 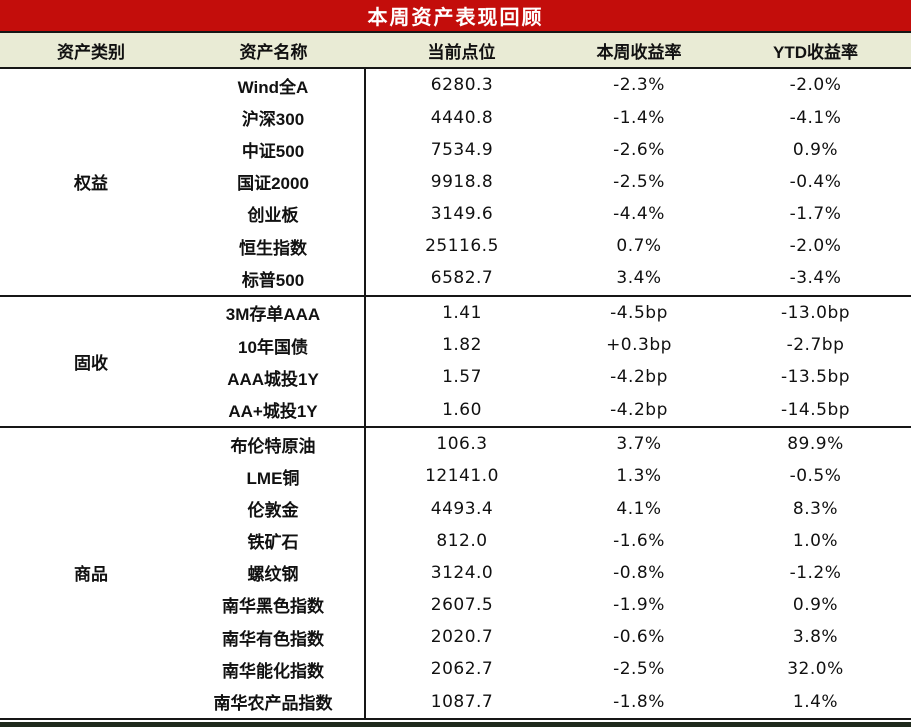 What do you see at coordinates (815, 637) in the screenshot?
I see `ytd-return-cell: 3.8%` at bounding box center [815, 637].